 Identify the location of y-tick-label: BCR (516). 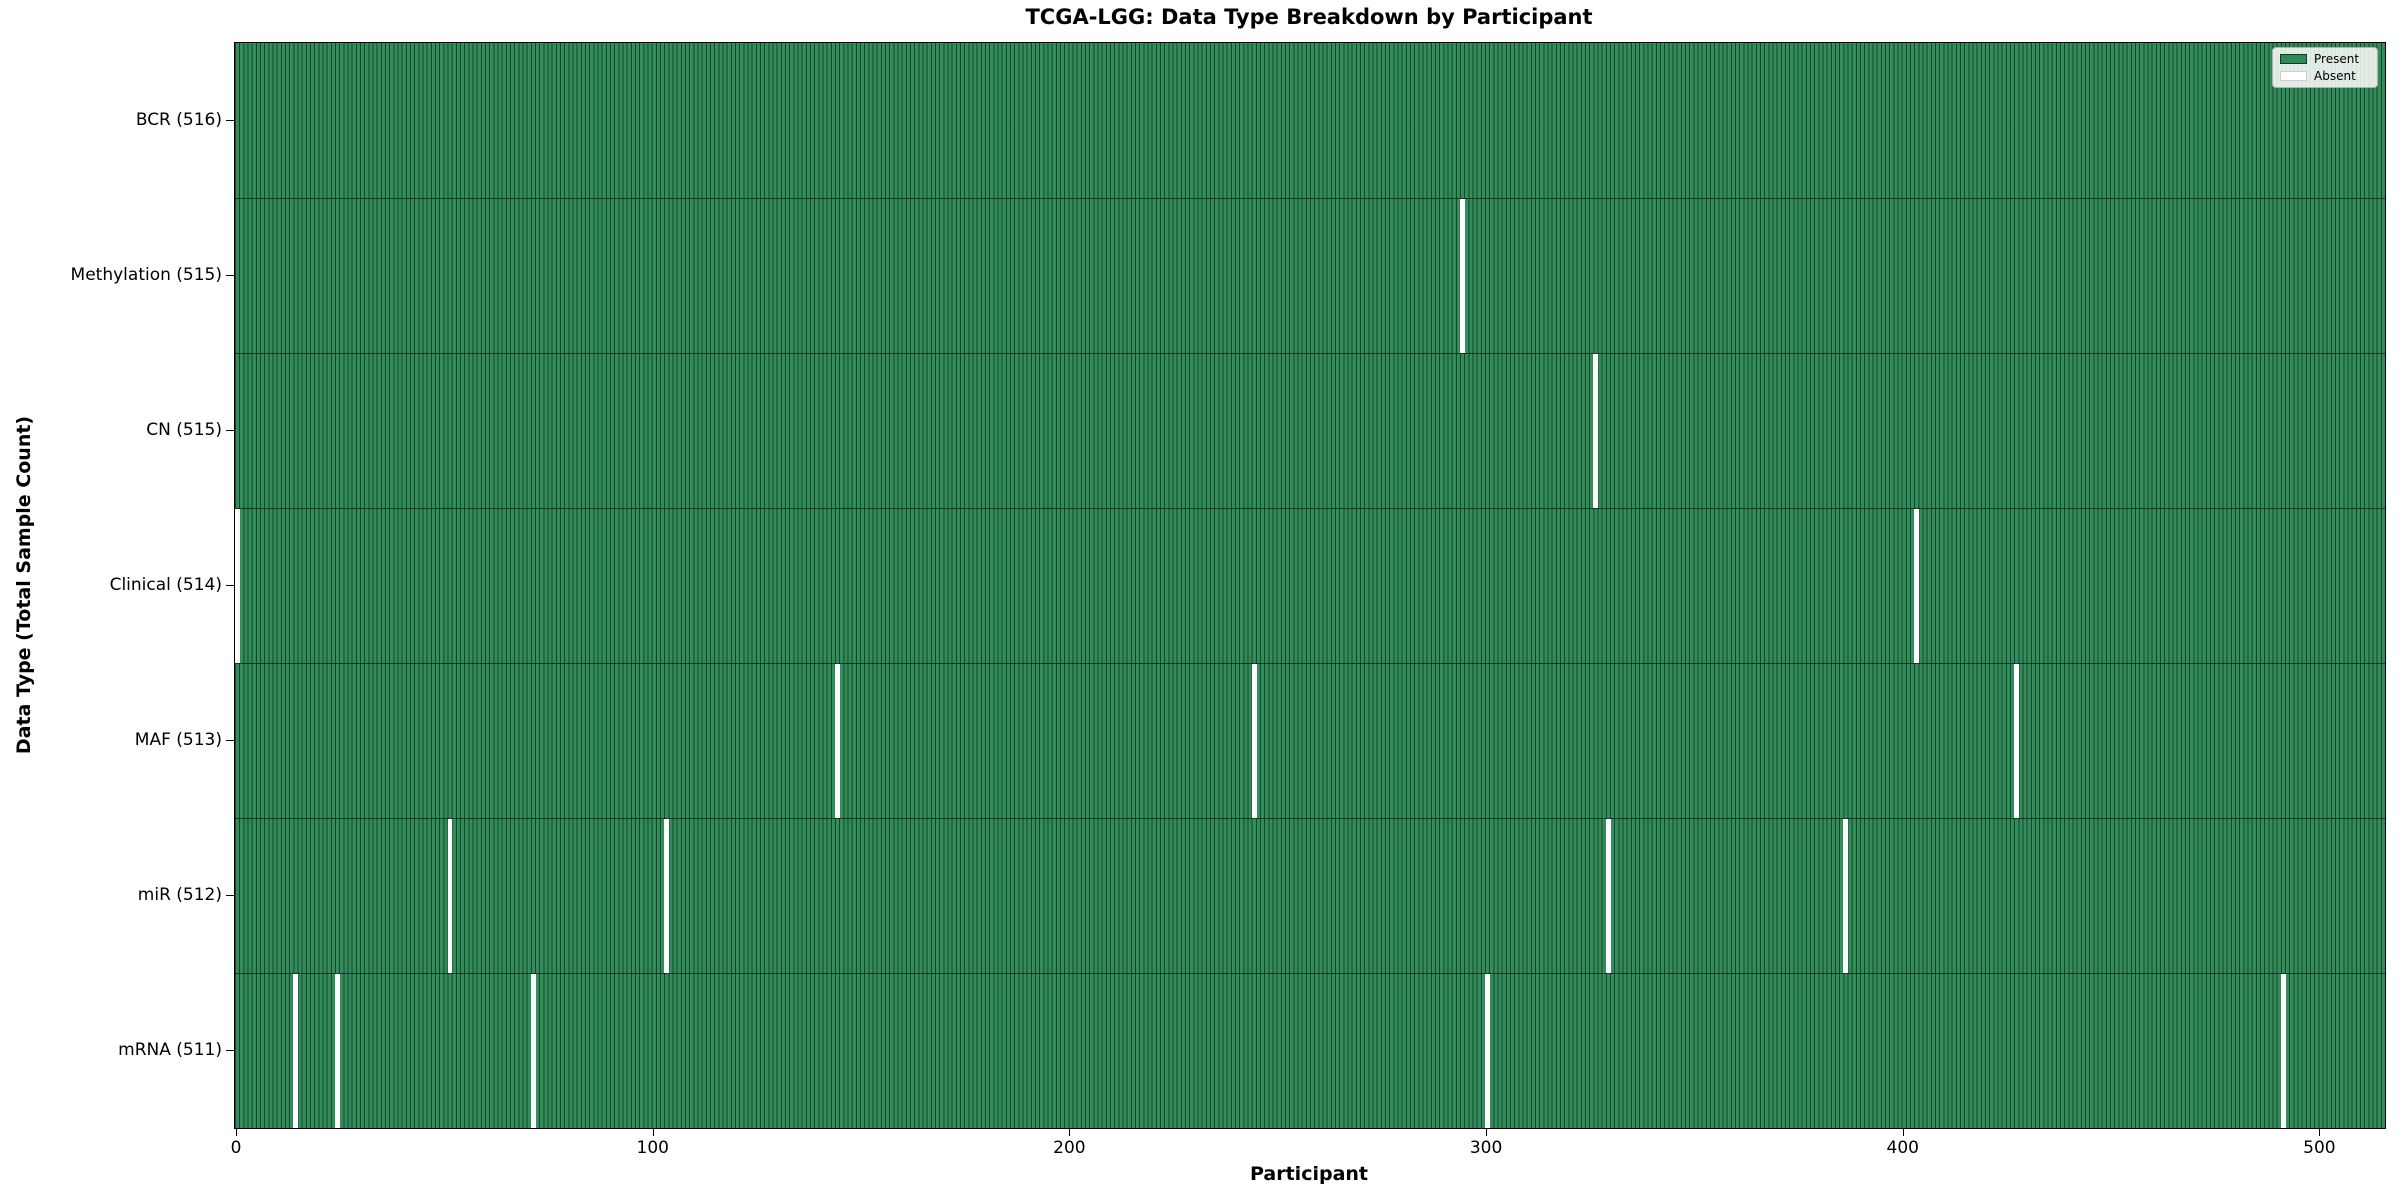
(178, 119).